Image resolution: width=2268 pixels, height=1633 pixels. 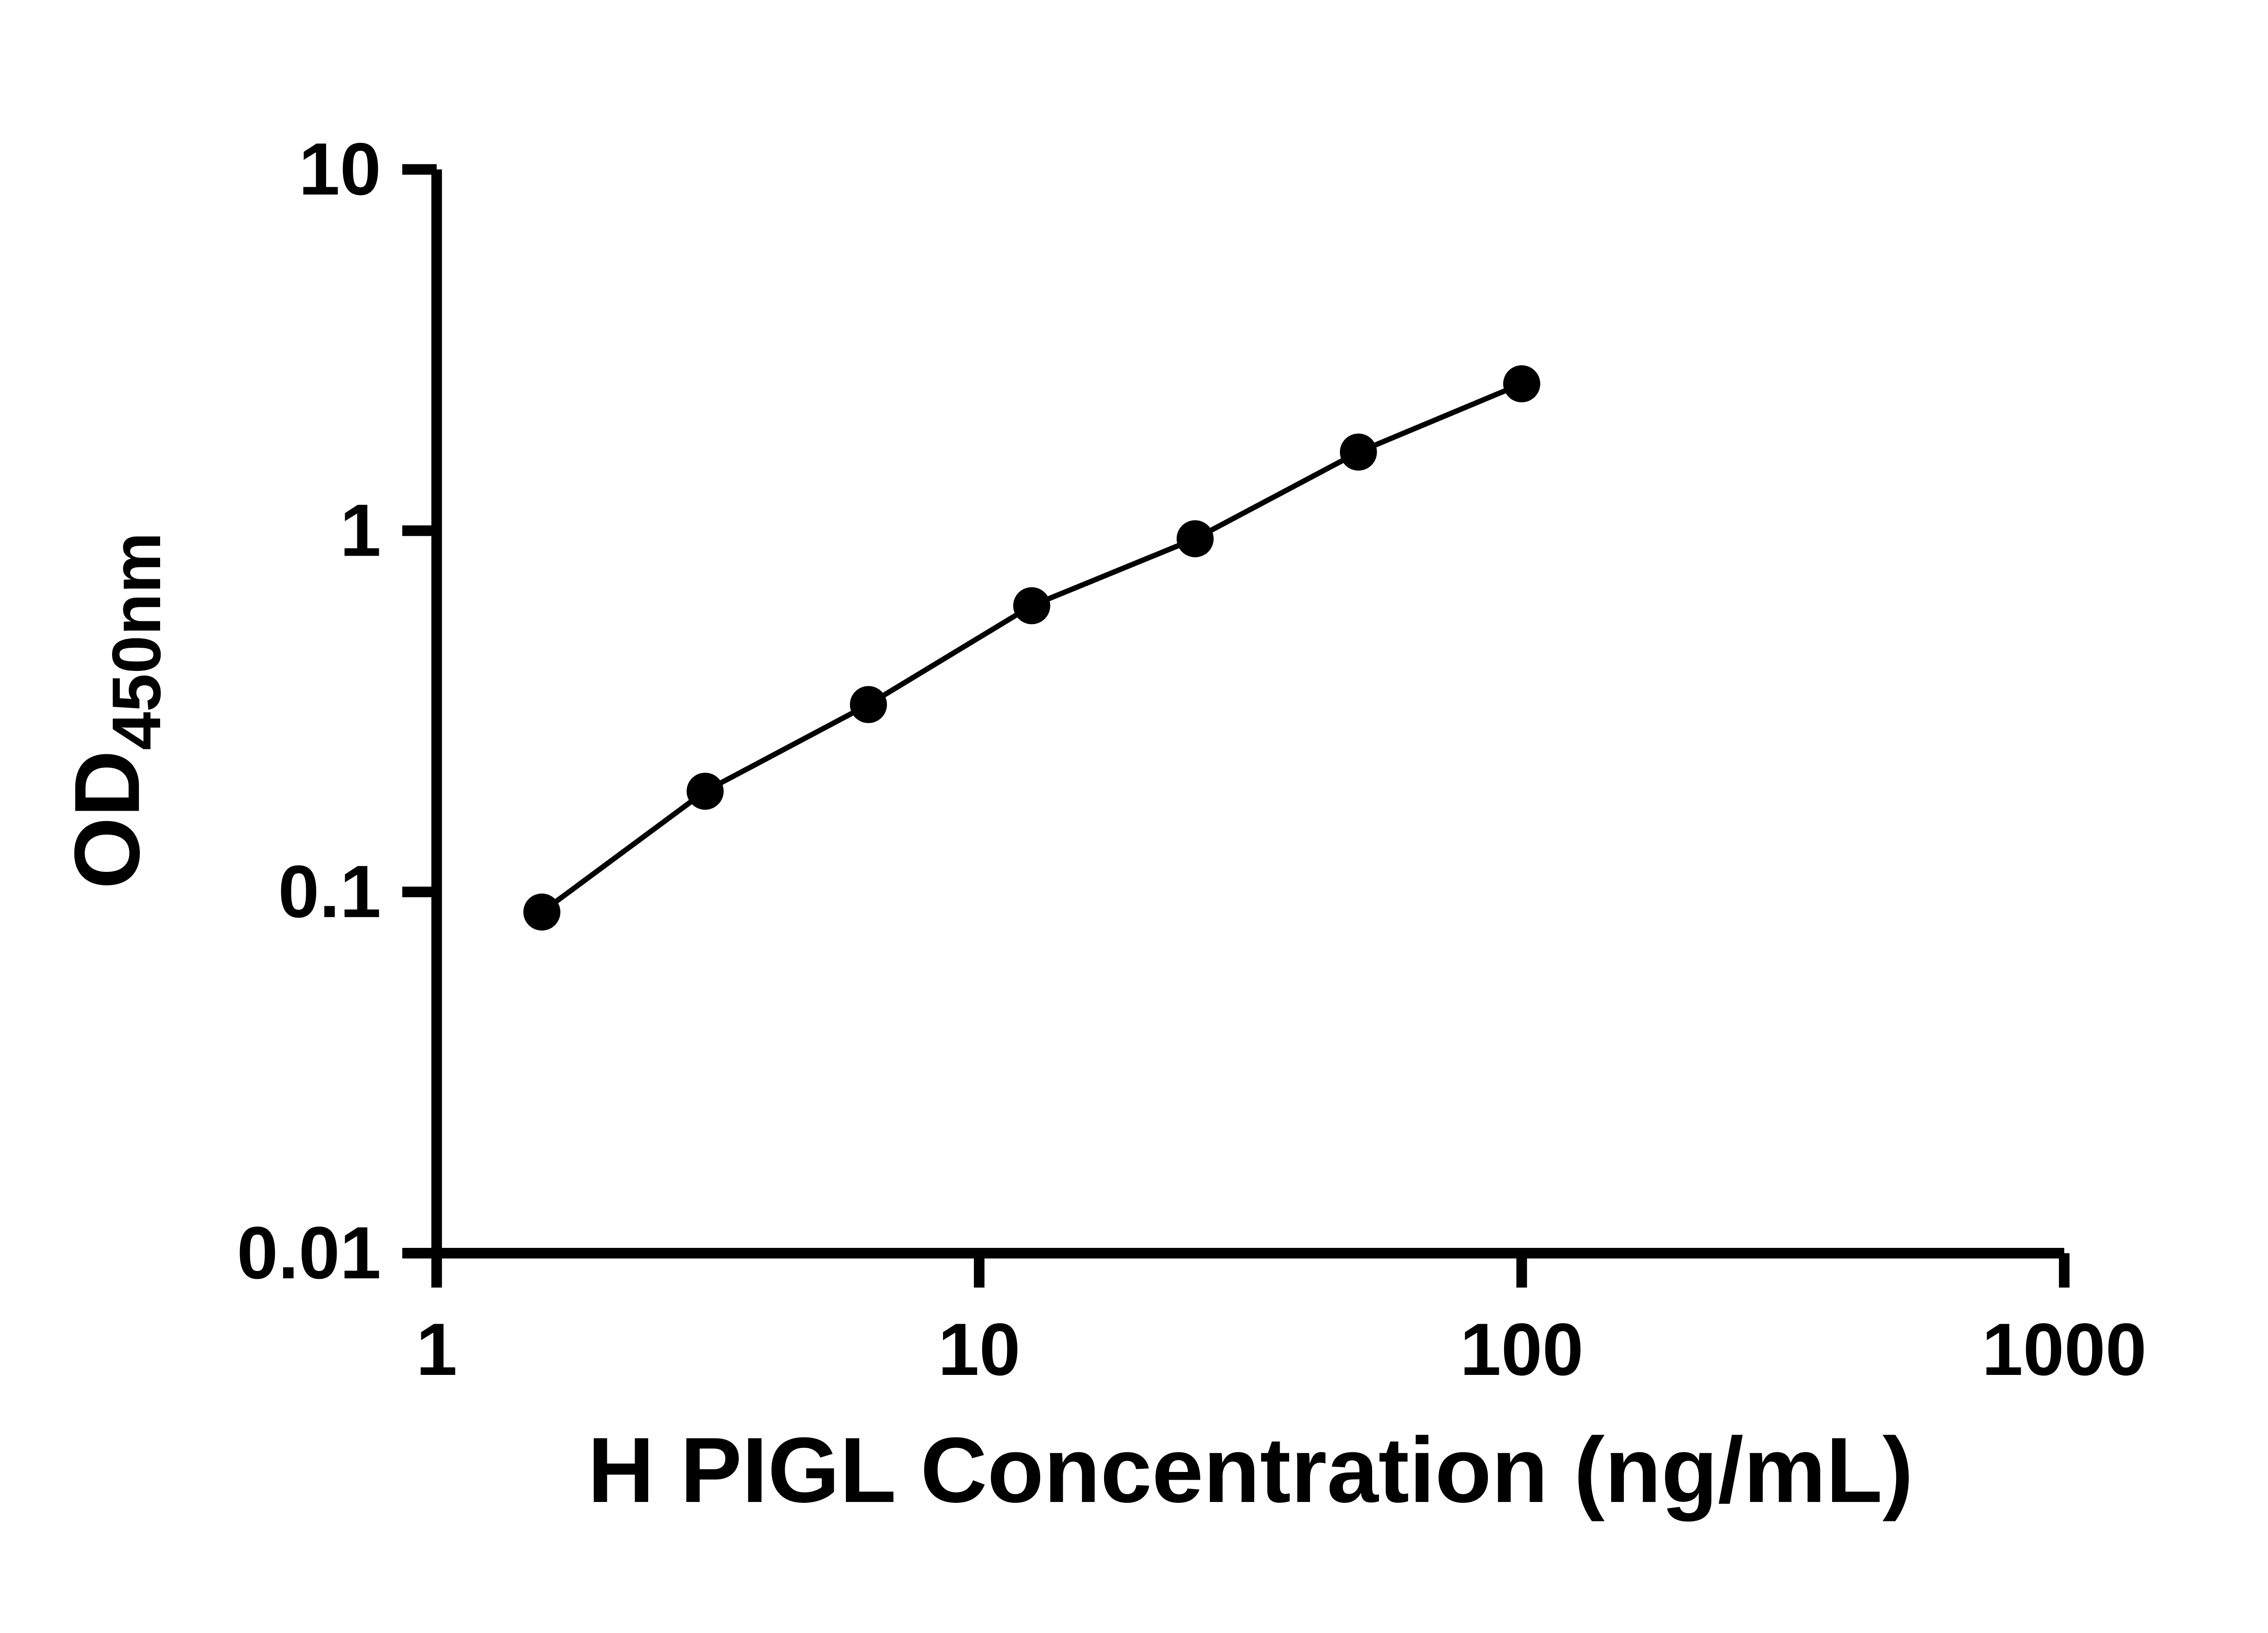 What do you see at coordinates (436, 1349) in the screenshot?
I see `x-tick-label: 1` at bounding box center [436, 1349].